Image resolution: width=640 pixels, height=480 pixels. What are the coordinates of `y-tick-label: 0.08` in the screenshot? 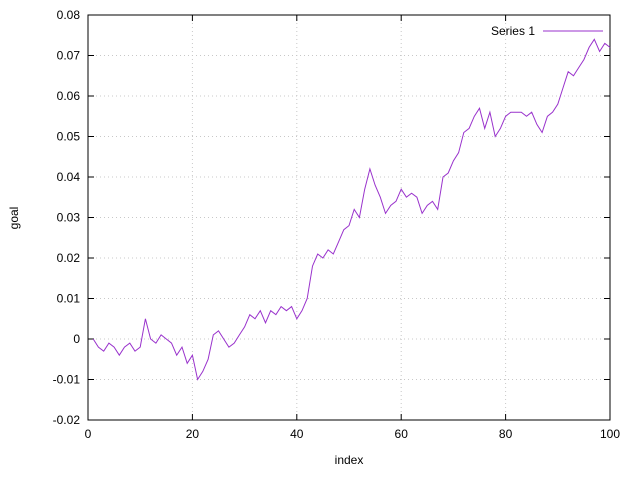 It's located at (69, 15).